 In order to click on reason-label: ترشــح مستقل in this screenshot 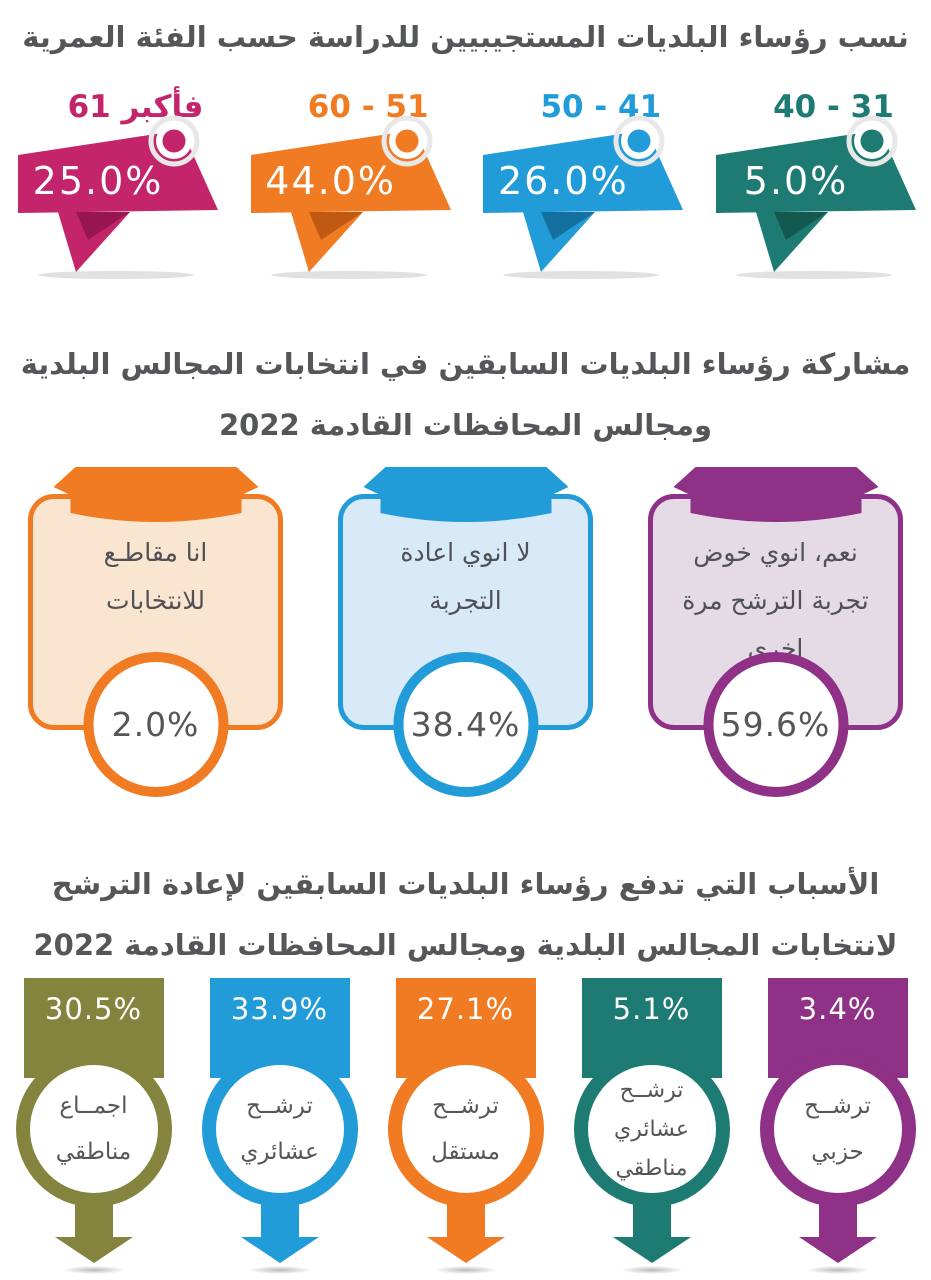, I will do `click(465, 1129)`.